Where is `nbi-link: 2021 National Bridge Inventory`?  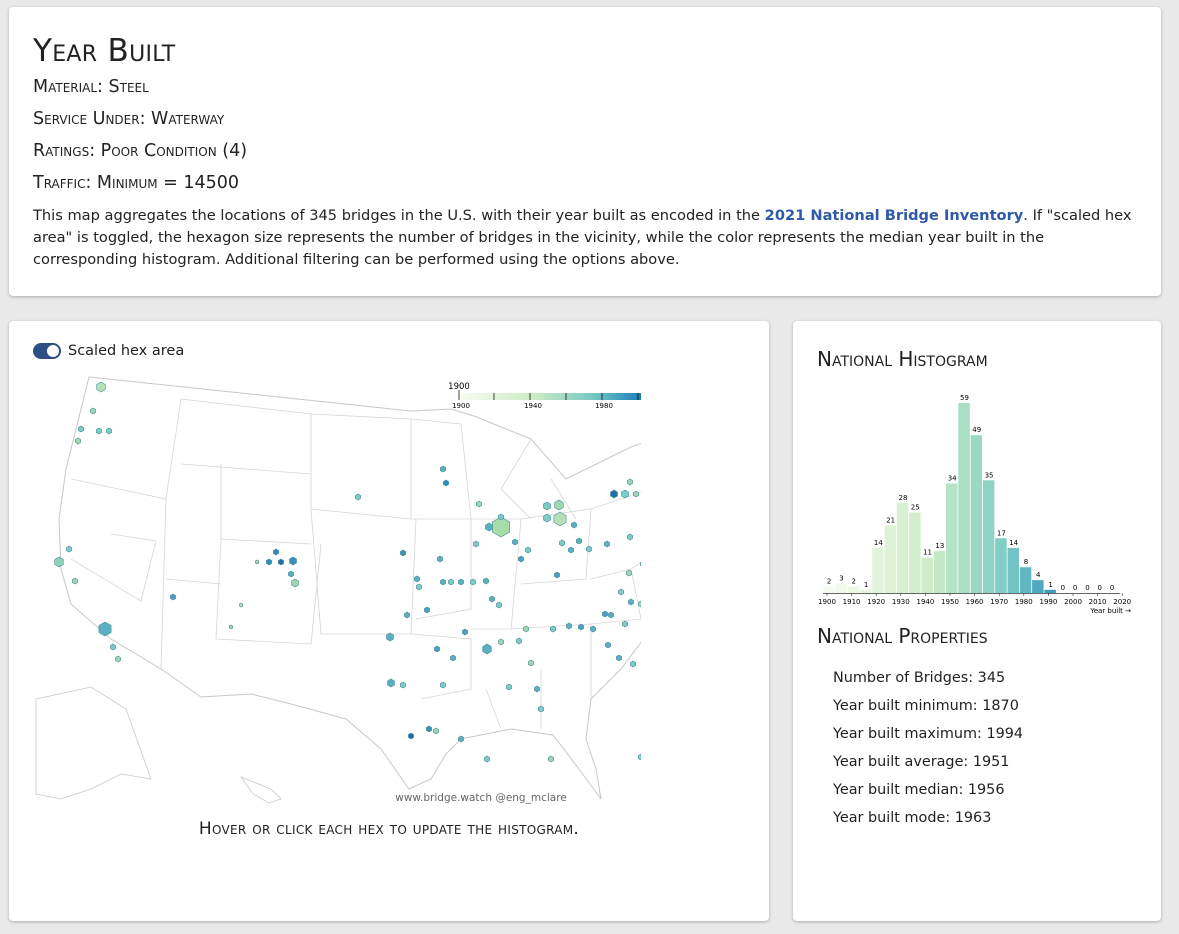
nbi-link: 2021 National Bridge Inventory is located at coordinates (894, 215).